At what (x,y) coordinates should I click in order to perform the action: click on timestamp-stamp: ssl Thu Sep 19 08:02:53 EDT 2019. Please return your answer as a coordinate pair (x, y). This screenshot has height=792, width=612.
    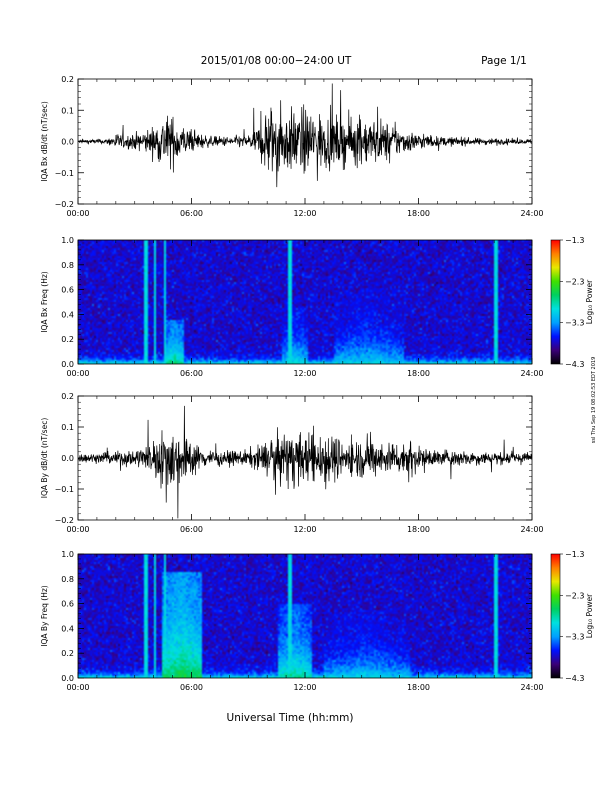
    Looking at the image, I should click on (594, 400).